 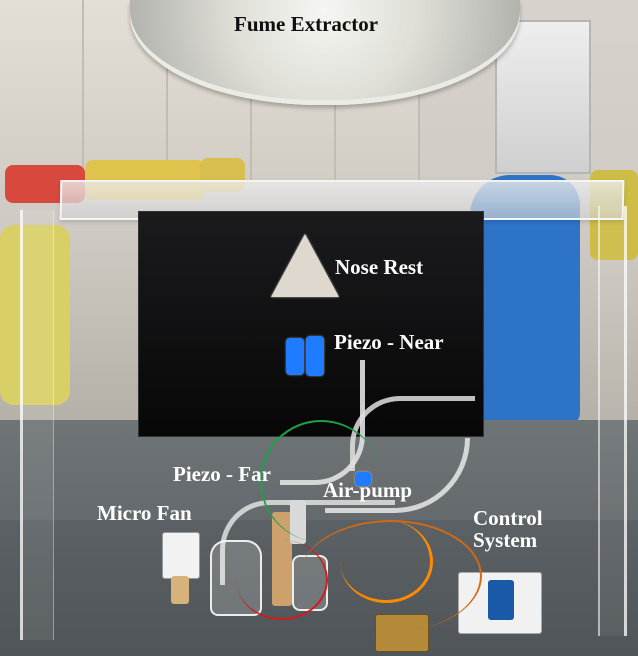 What do you see at coordinates (368, 490) in the screenshot?
I see `air-pump-label: Air-pump` at bounding box center [368, 490].